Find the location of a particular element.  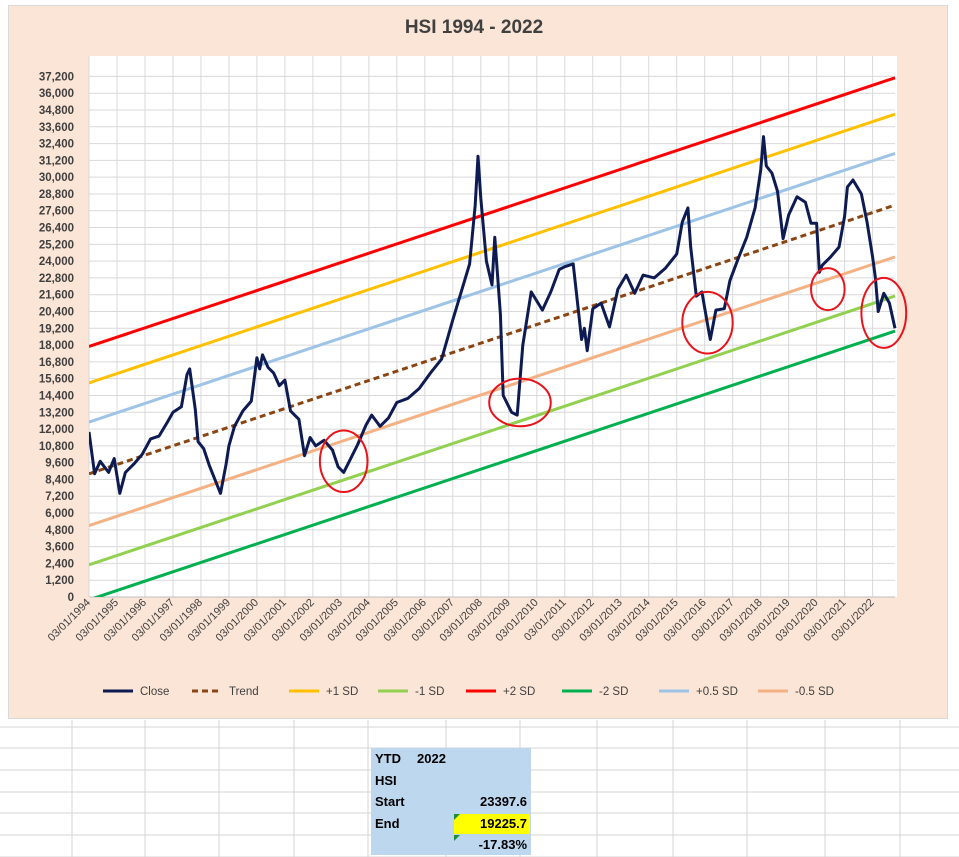

y-tick-label: 28,800 is located at coordinates (56, 195).